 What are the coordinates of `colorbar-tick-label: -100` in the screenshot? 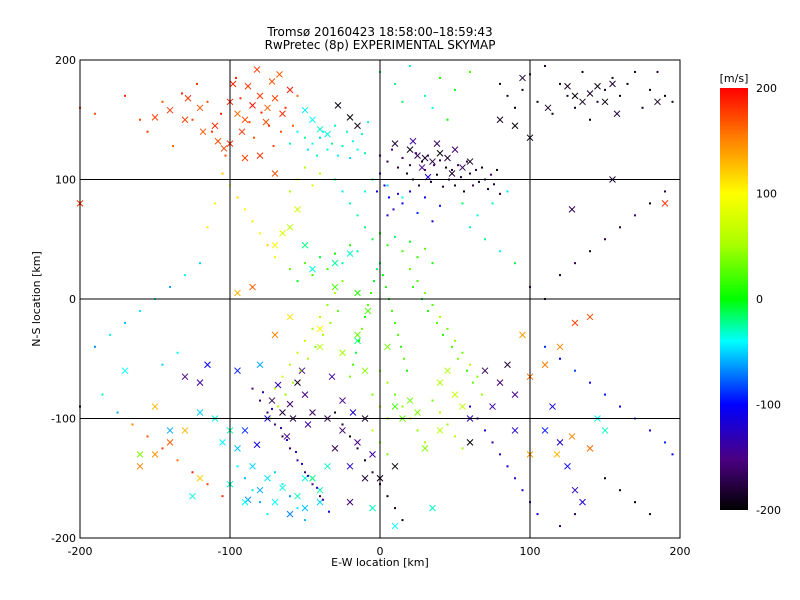 It's located at (768, 405).